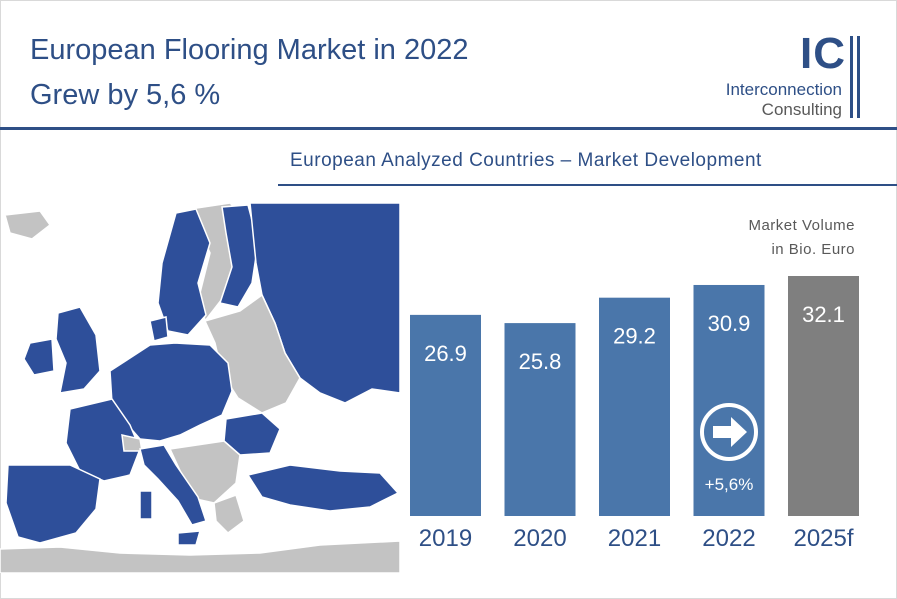  Describe the element at coordinates (823, 53) in the screenshot. I see `logo-mark: IC` at that location.